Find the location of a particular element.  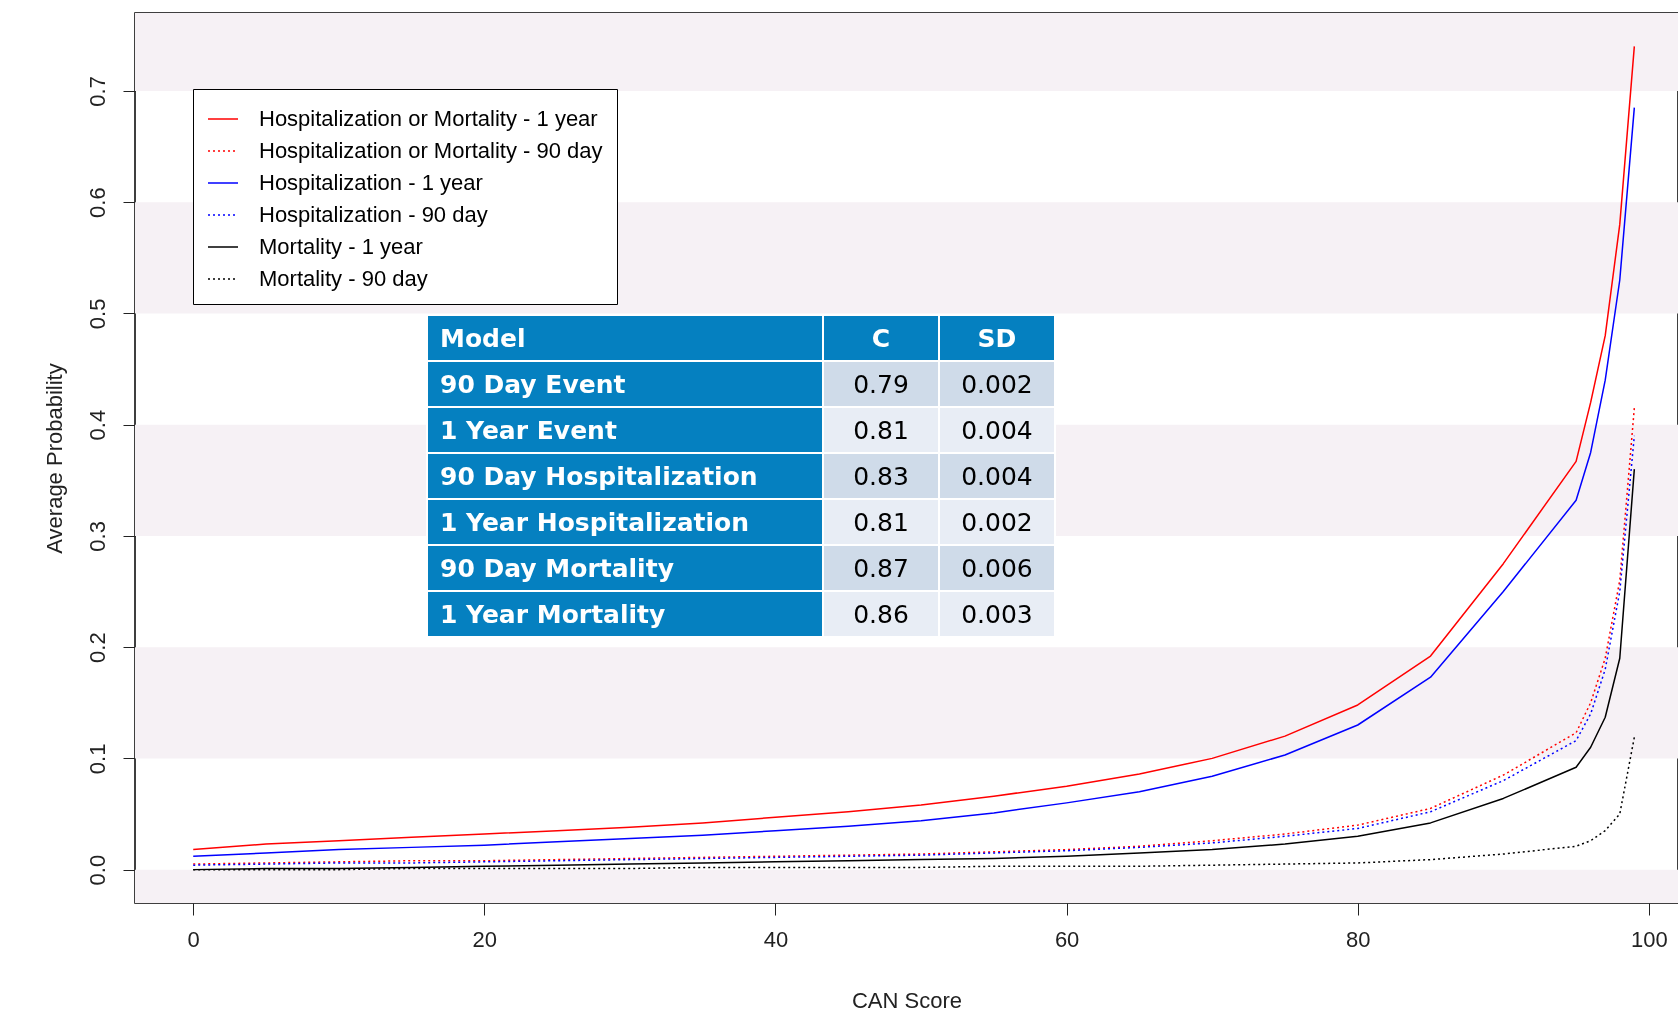

annotation: 0.003 is located at coordinates (997, 614).